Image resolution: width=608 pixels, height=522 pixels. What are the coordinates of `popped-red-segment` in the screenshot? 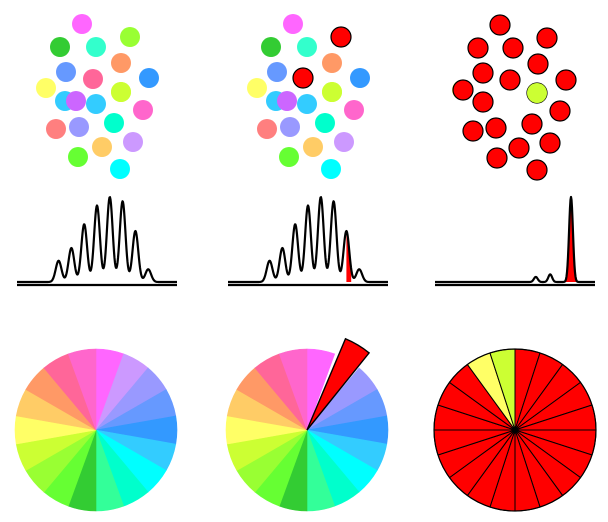 It's located at (338, 384).